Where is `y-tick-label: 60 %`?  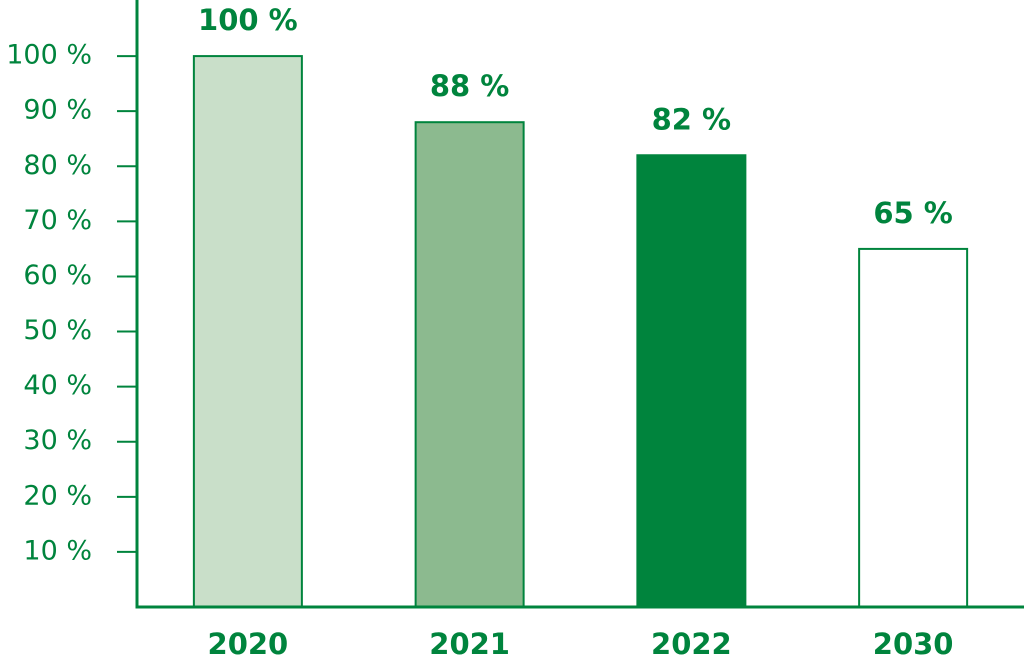
y-tick-label: 60 % is located at coordinates (57, 275).